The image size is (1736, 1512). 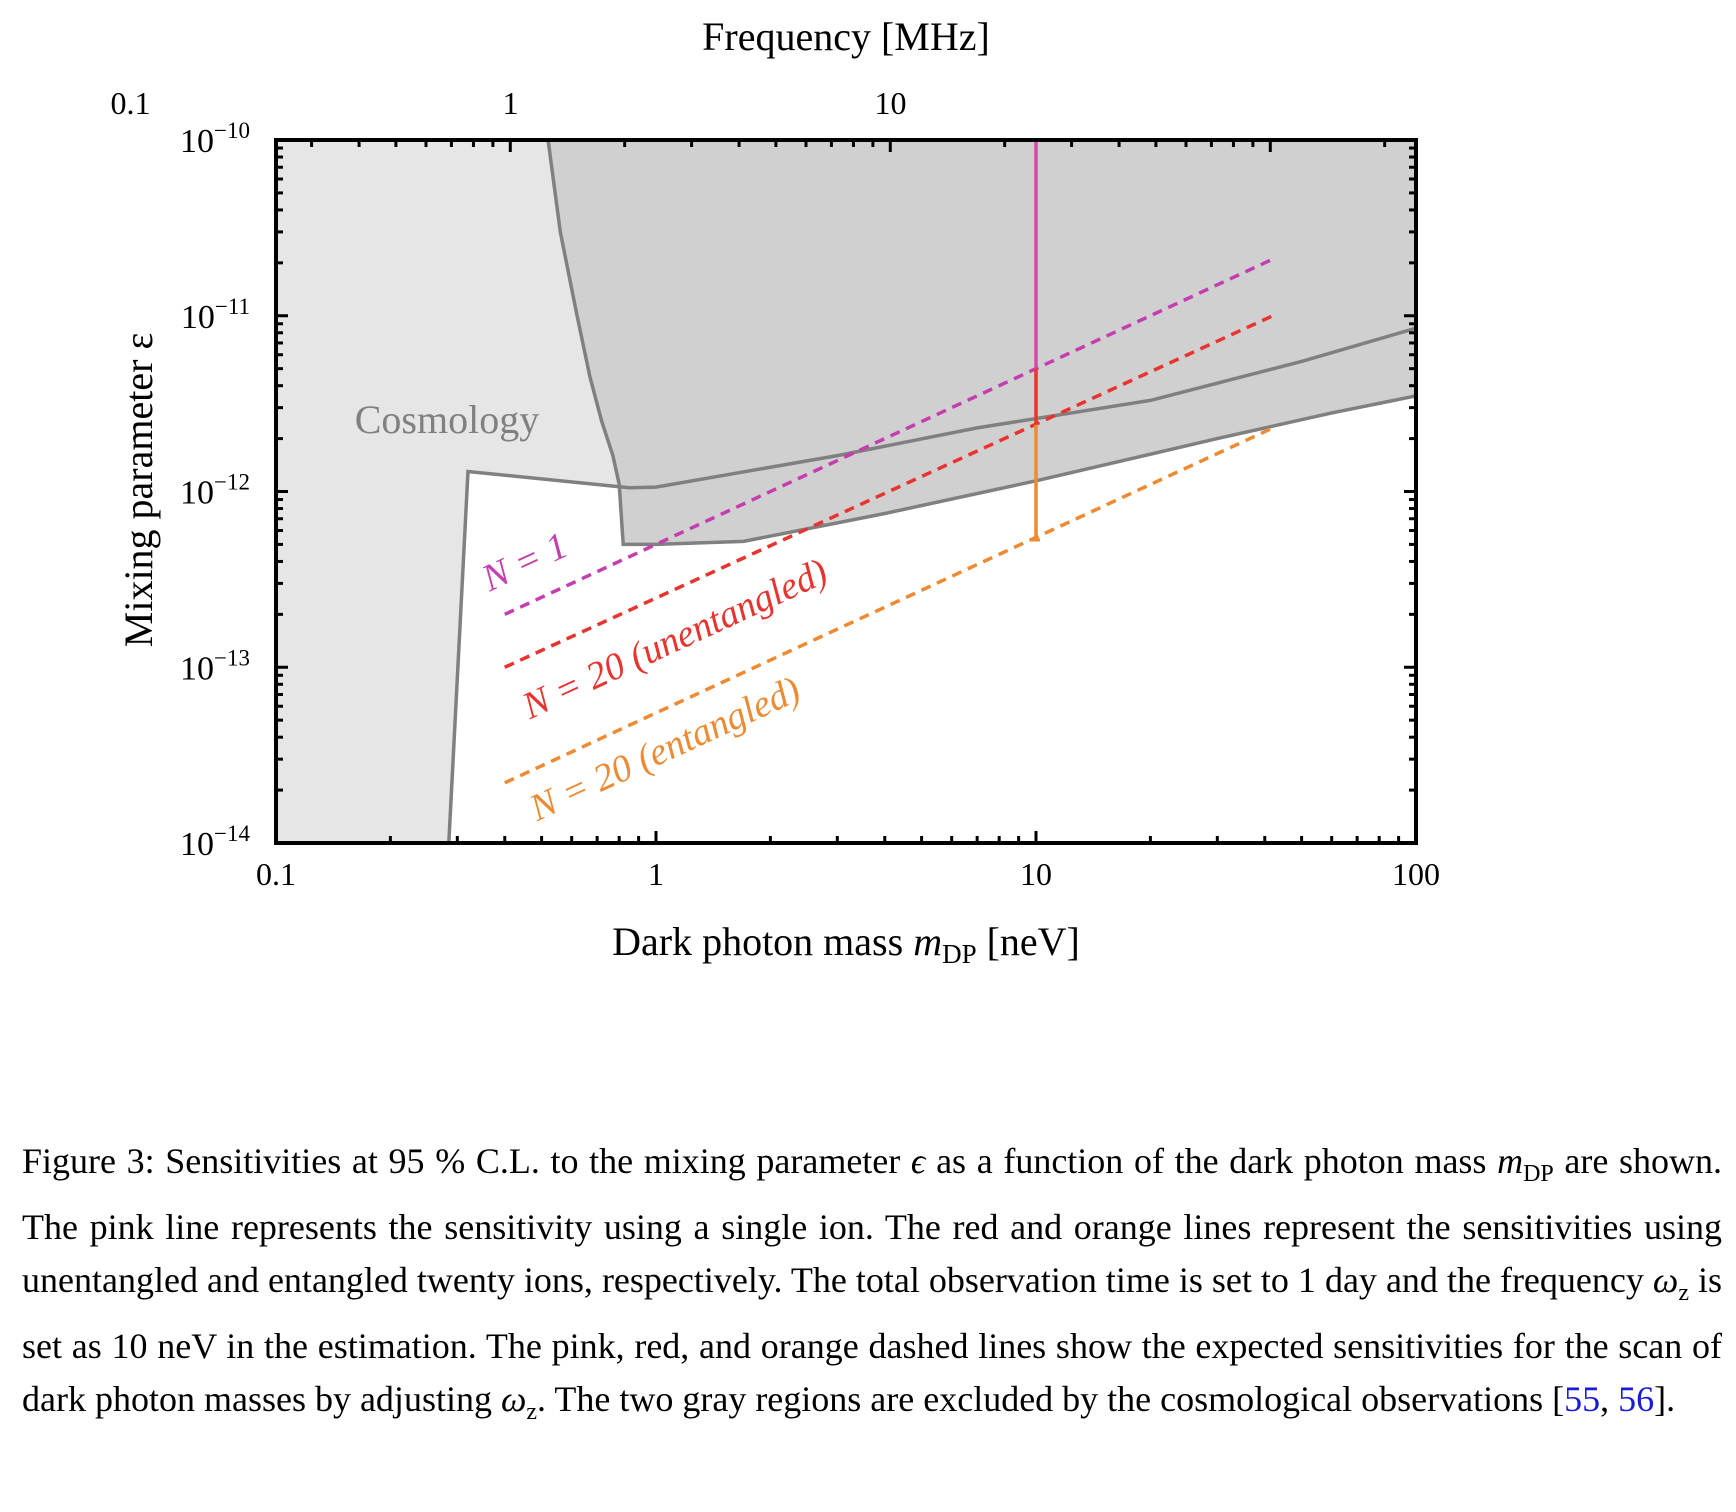 What do you see at coordinates (1609, 1399) in the screenshot?
I see `caption-comma: ,` at bounding box center [1609, 1399].